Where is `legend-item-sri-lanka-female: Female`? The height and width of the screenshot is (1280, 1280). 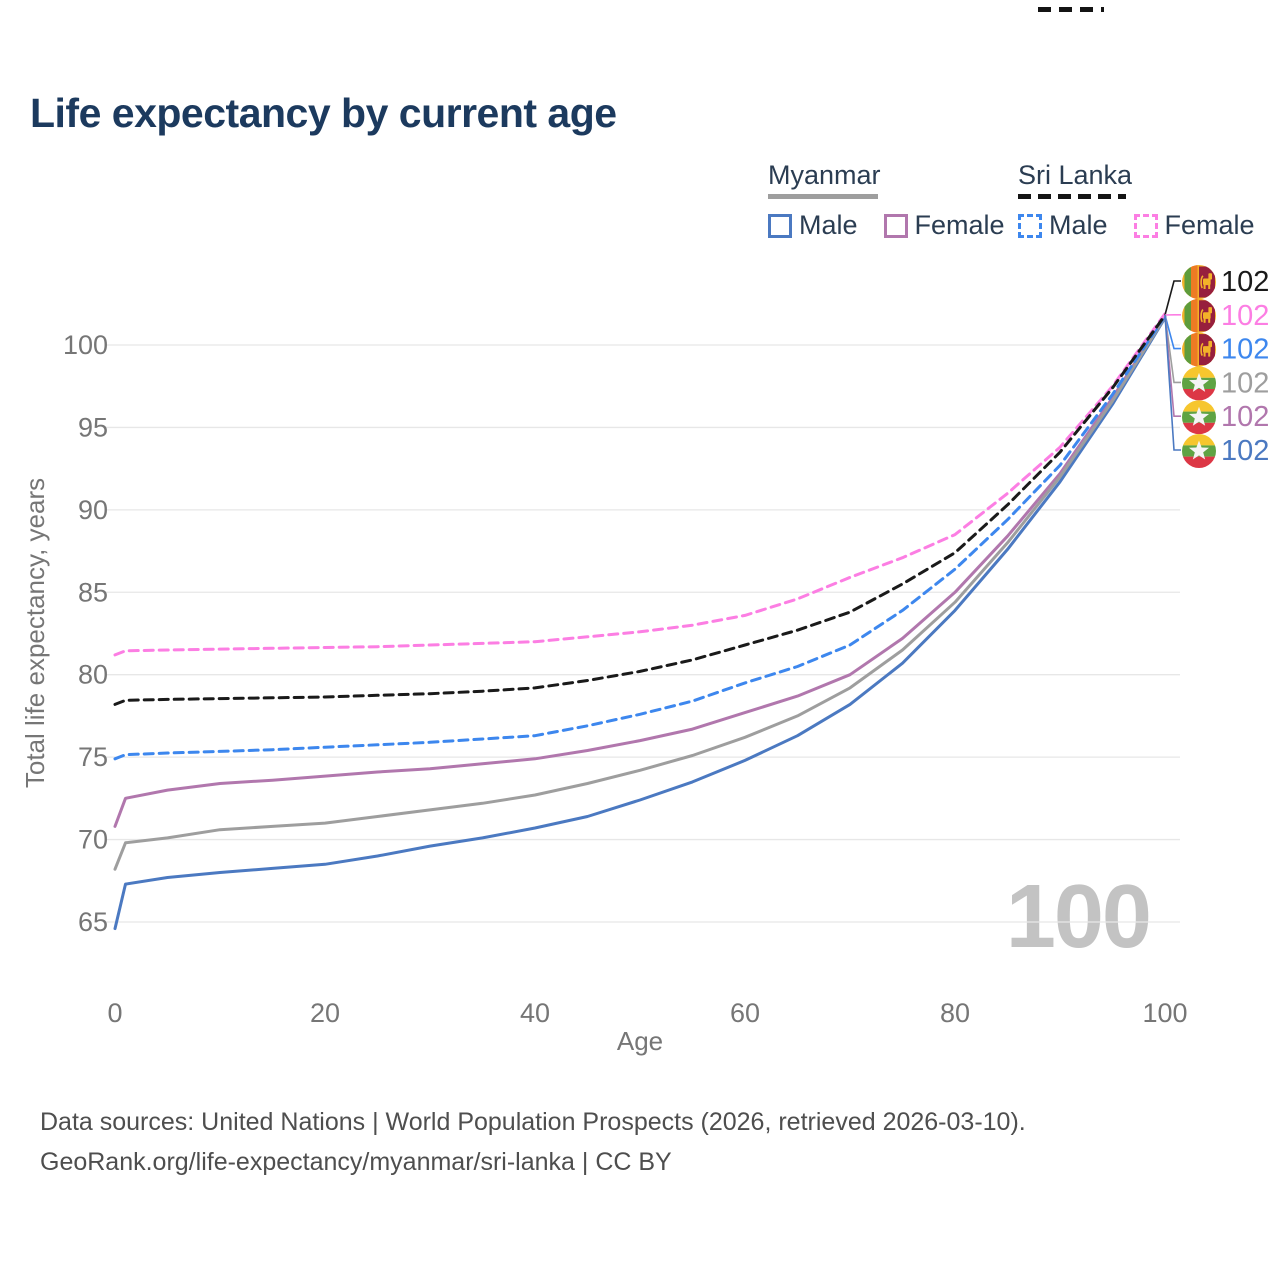
legend-item-sri-lanka-female: Female is located at coordinates (1194, 225).